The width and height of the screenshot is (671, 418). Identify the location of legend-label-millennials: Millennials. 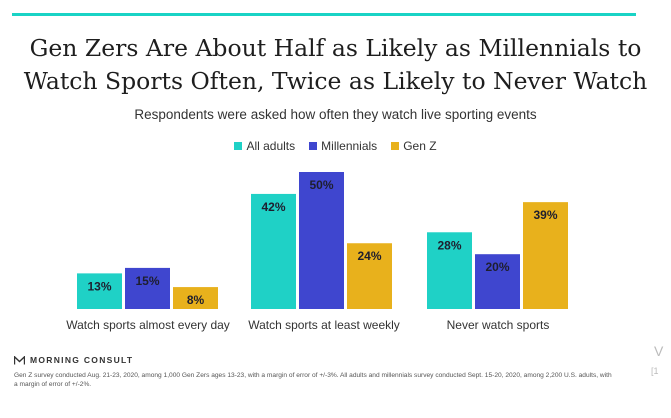
(349, 146).